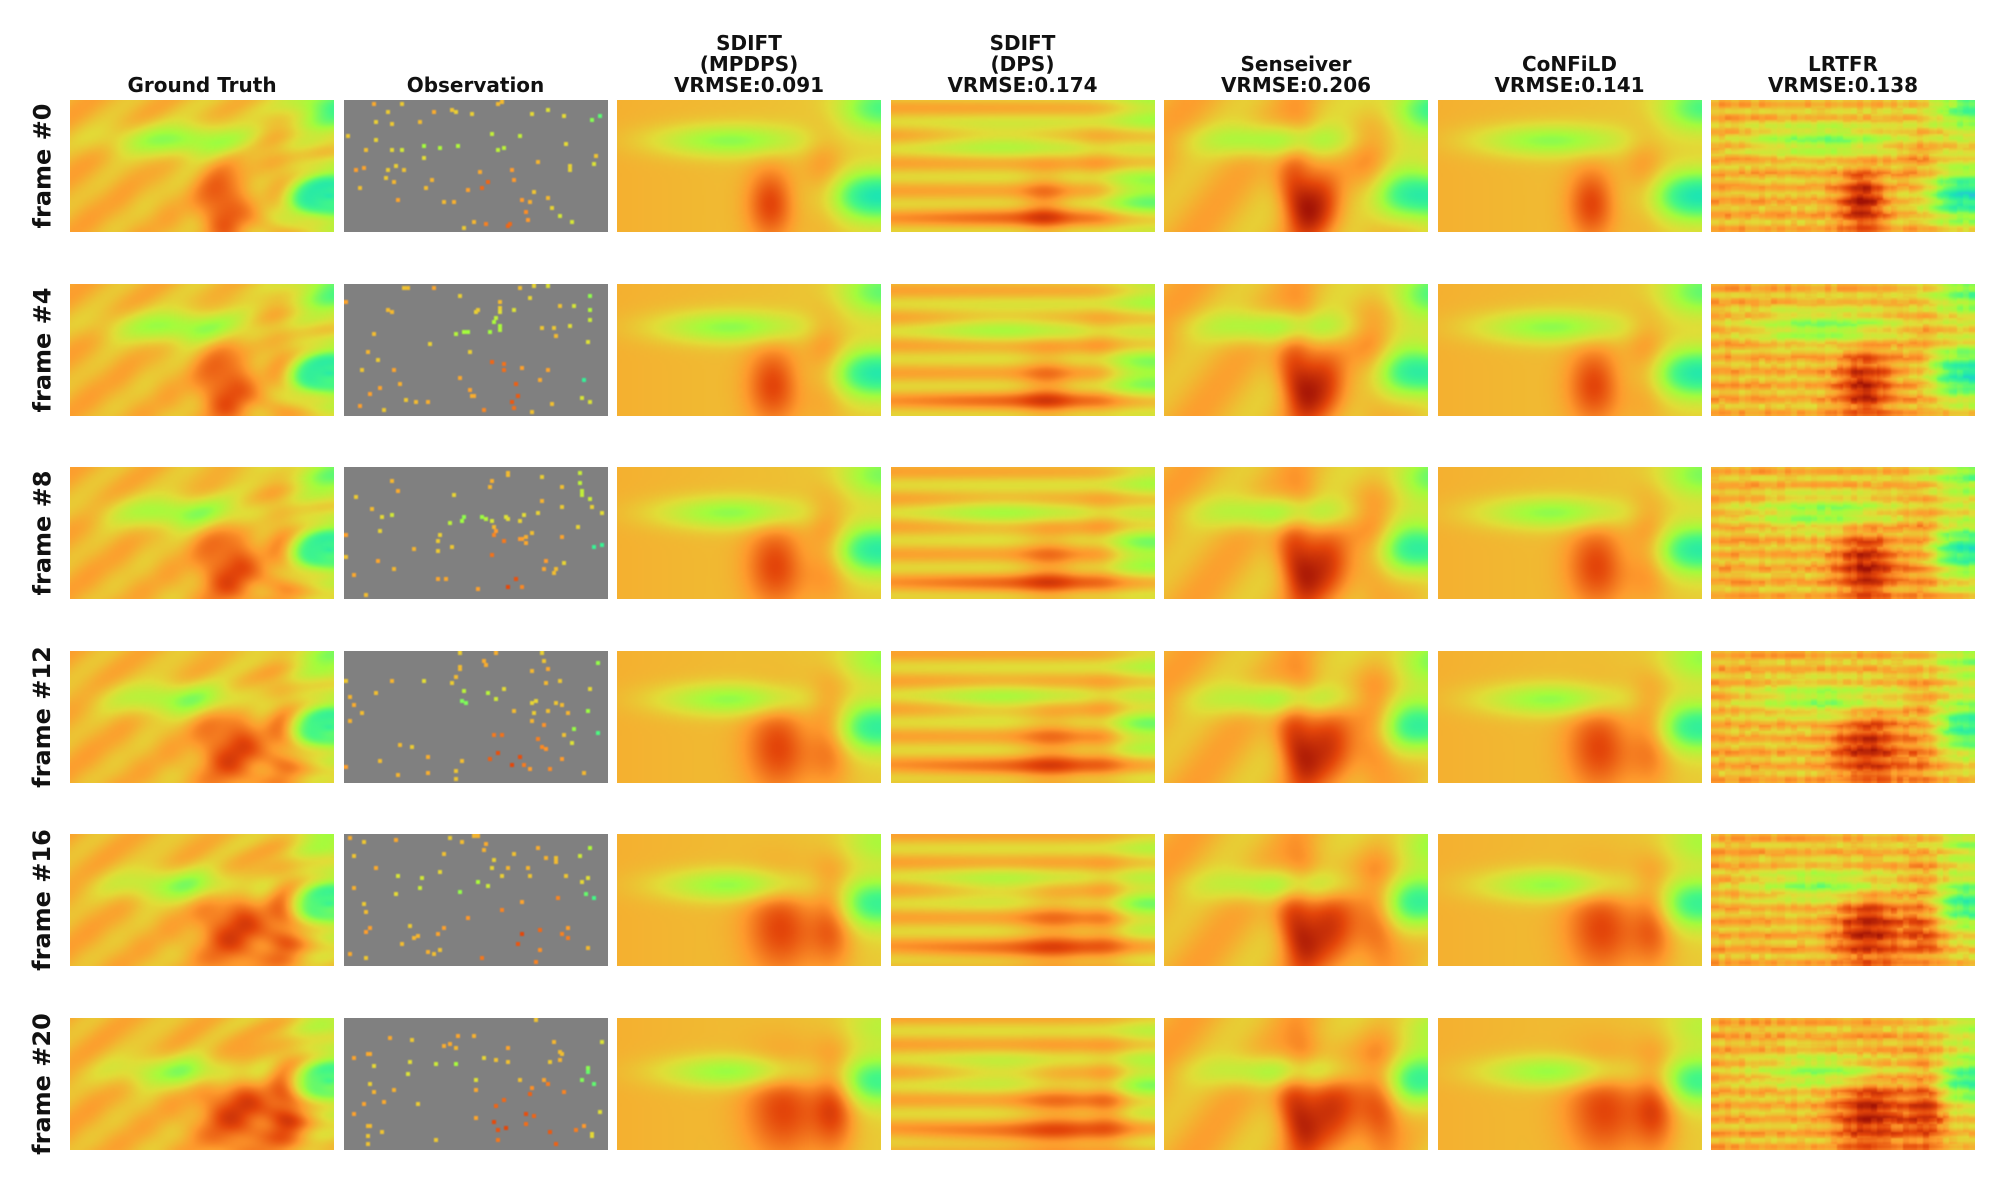 This screenshot has height=1200, width=2000. Describe the element at coordinates (1569, 74) in the screenshot. I see `column-title-confild: CoNFiLD VRMSE:0.141` at that location.